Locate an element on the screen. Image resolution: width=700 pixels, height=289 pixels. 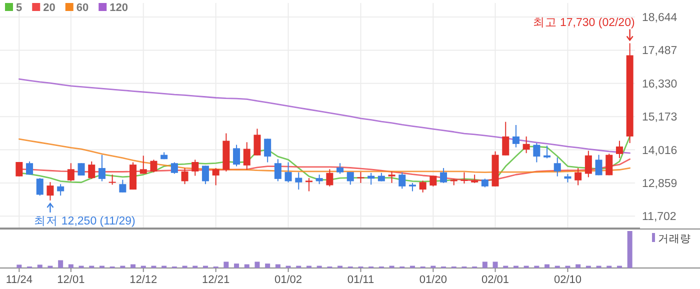
legend-label: 60 is located at coordinates (82, 8).